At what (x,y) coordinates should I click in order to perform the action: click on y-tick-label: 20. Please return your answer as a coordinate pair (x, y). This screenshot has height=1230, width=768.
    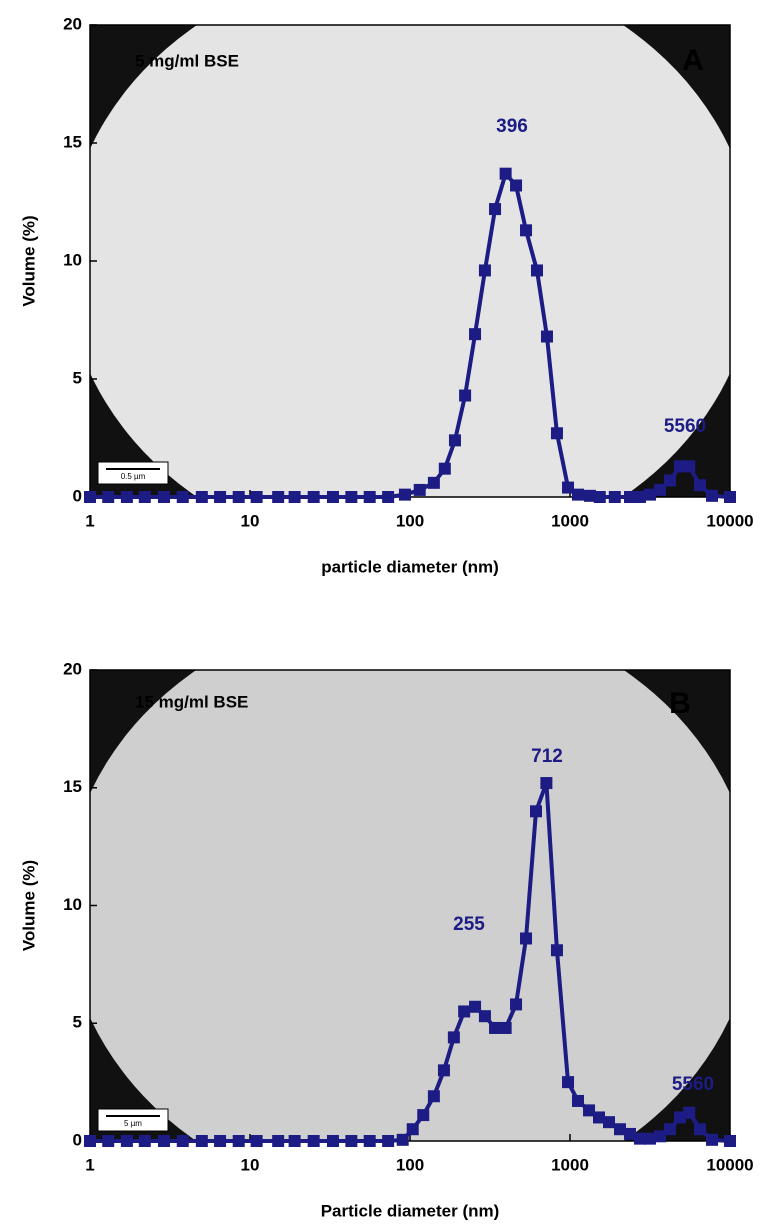
    Looking at the image, I should click on (72, 668).